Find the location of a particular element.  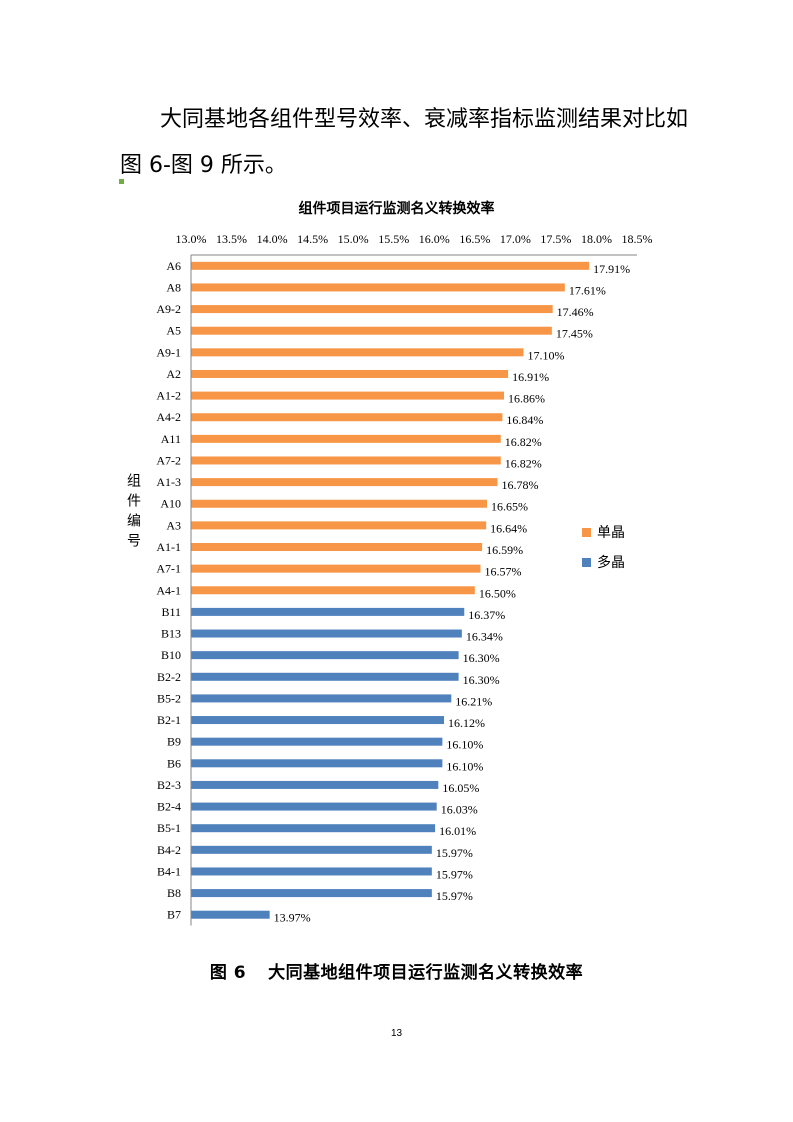

data-label: 16.05% is located at coordinates (460, 788).